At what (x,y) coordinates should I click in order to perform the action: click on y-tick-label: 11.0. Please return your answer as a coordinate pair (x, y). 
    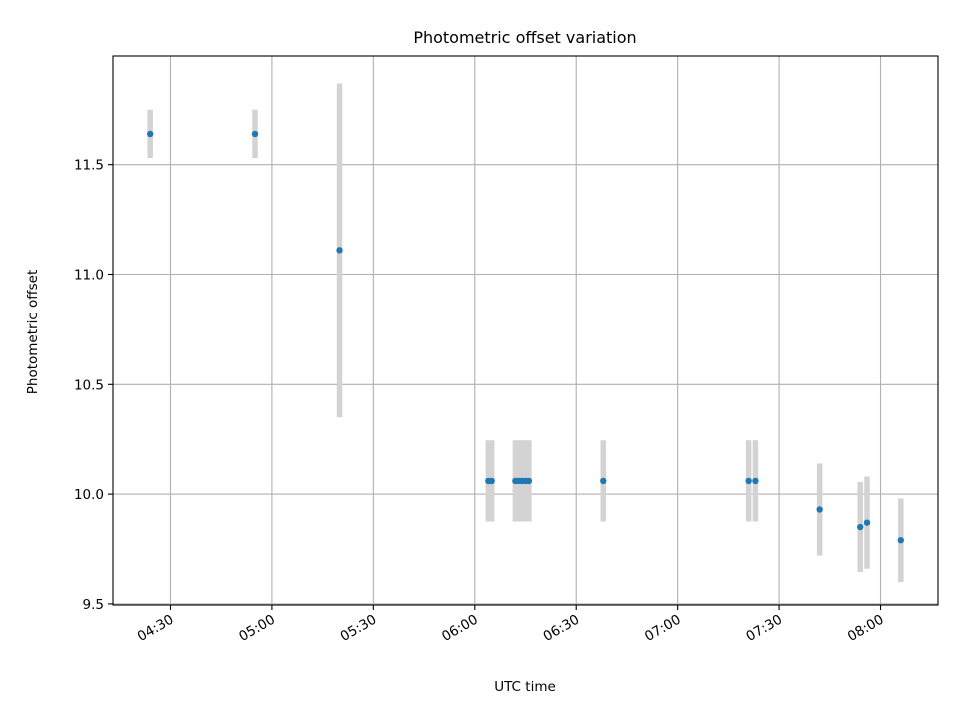
    Looking at the image, I should click on (89, 276).